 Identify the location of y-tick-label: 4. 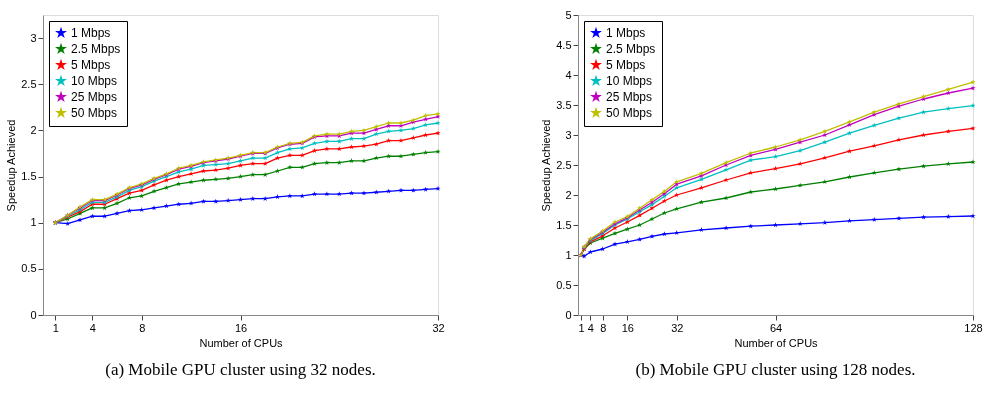
(568, 74).